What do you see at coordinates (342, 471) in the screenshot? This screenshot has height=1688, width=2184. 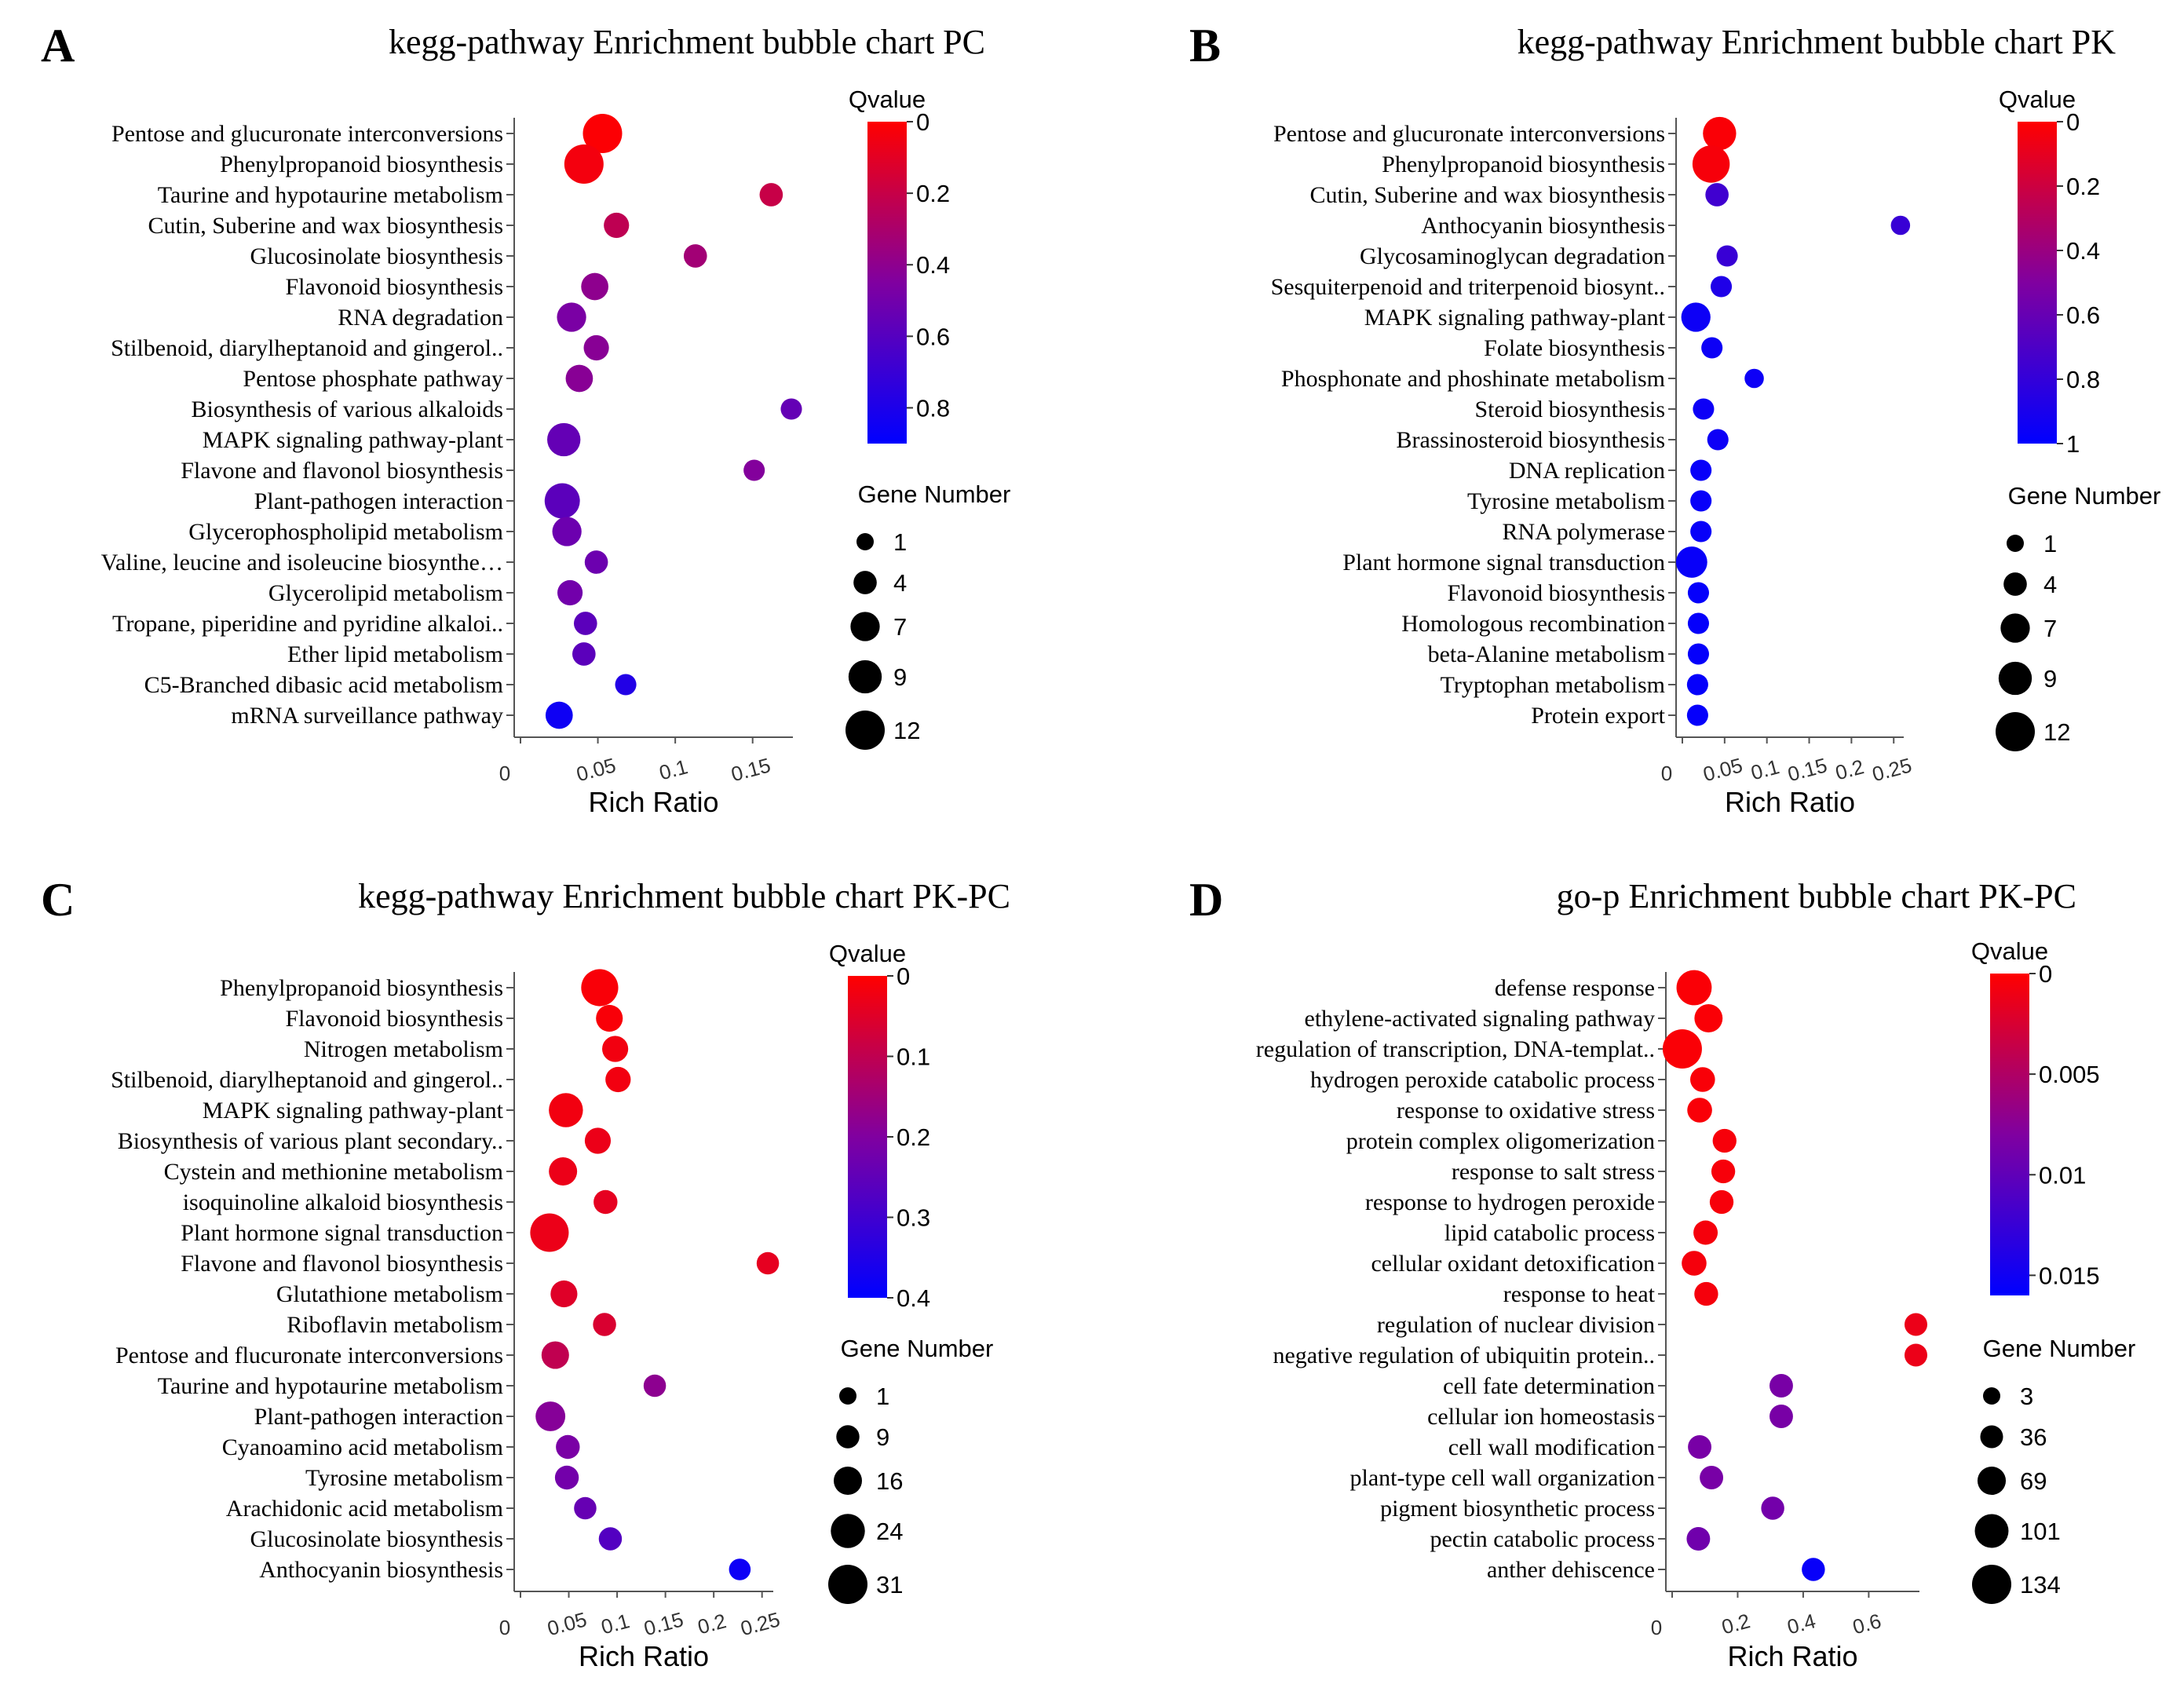 I see `category-label: Flavone and flavonol biosynthesis` at bounding box center [342, 471].